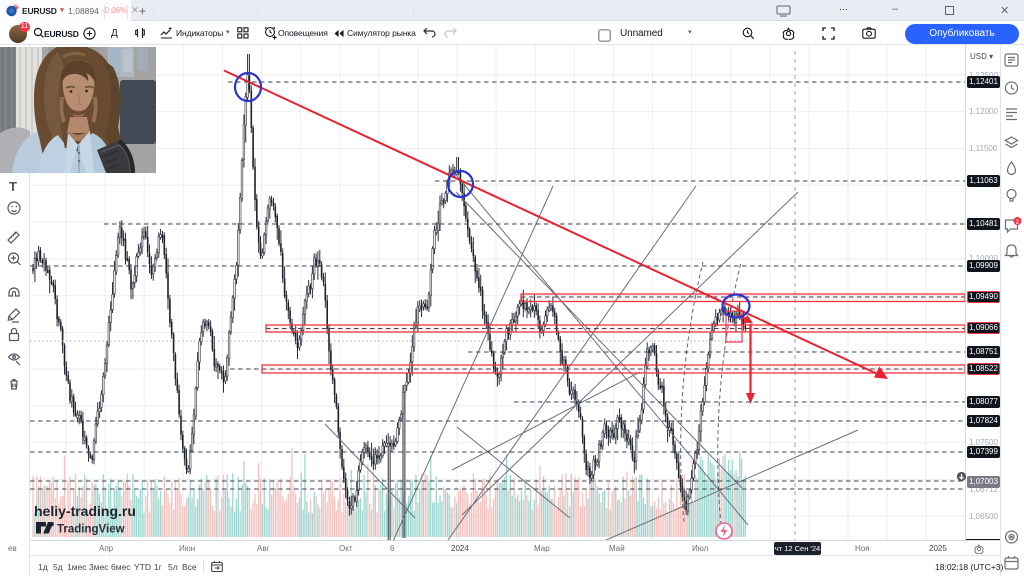 The image size is (1024, 576). What do you see at coordinates (13, 186) in the screenshot?
I see `svg-text: T` at bounding box center [13, 186].